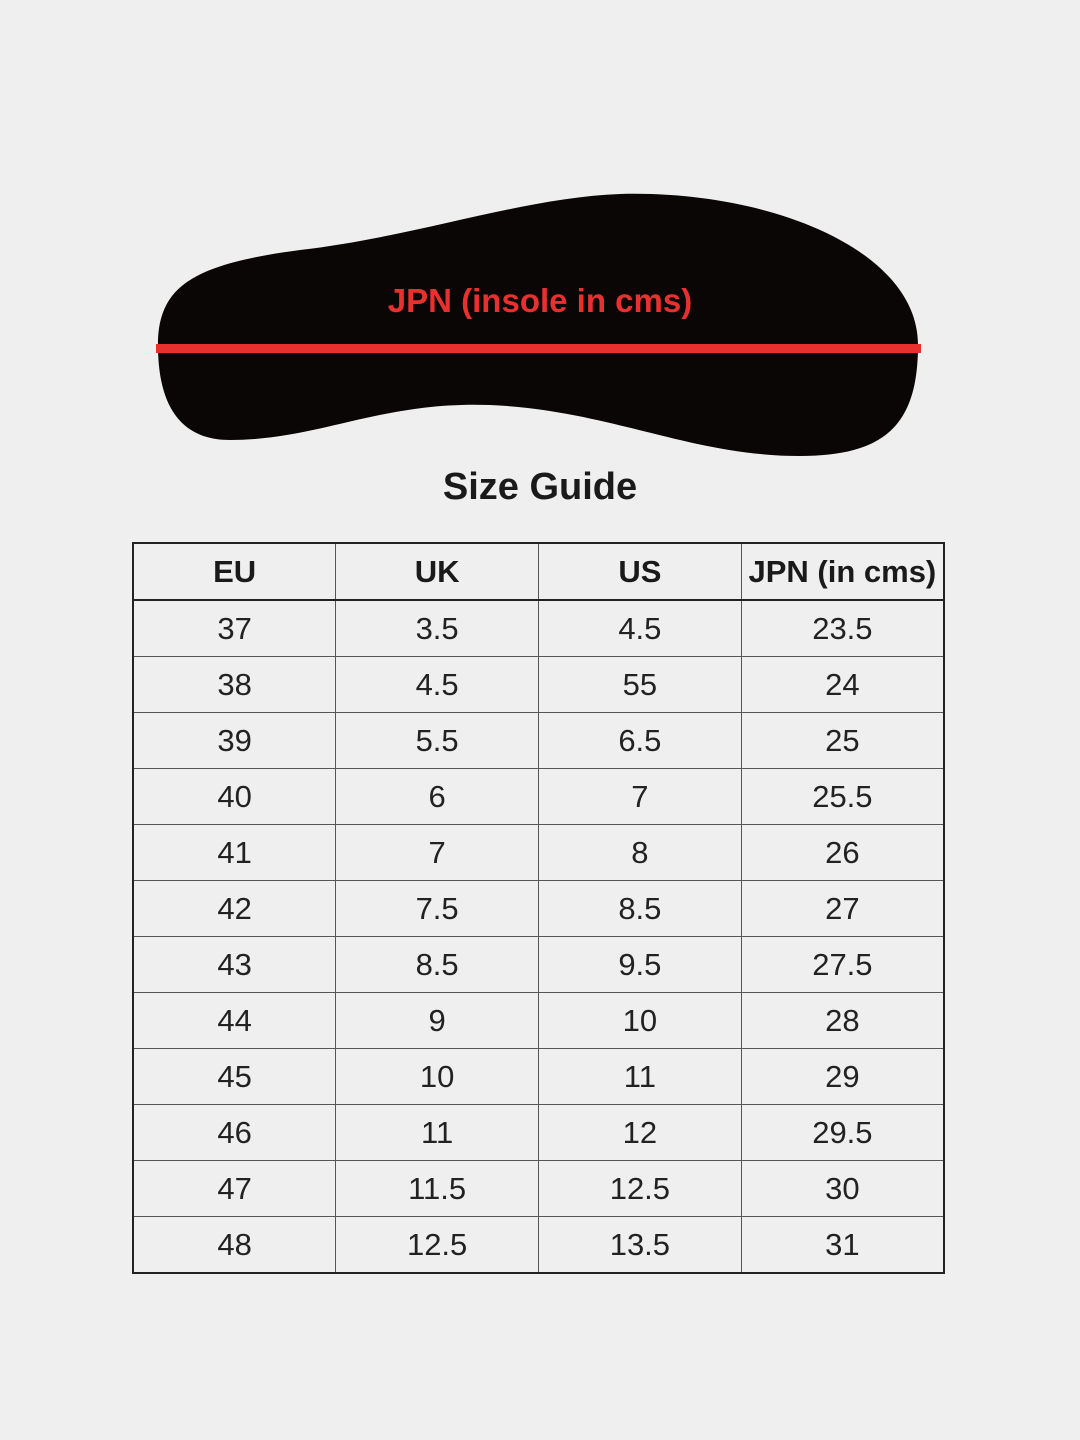 Image resolution: width=1080 pixels, height=1440 pixels. I want to click on table-row: 41 7 8 26, so click(538, 852).